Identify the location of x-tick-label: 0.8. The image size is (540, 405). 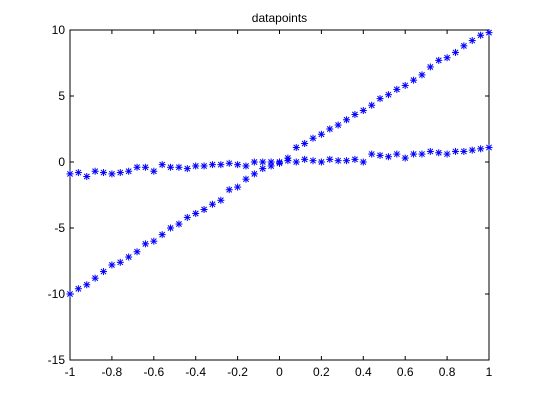
(447, 372).